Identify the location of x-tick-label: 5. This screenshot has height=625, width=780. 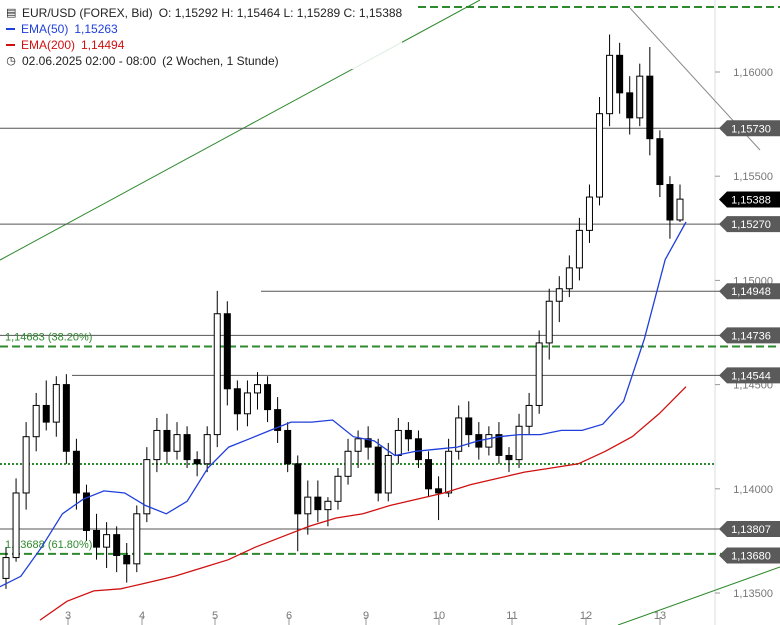
(215, 616).